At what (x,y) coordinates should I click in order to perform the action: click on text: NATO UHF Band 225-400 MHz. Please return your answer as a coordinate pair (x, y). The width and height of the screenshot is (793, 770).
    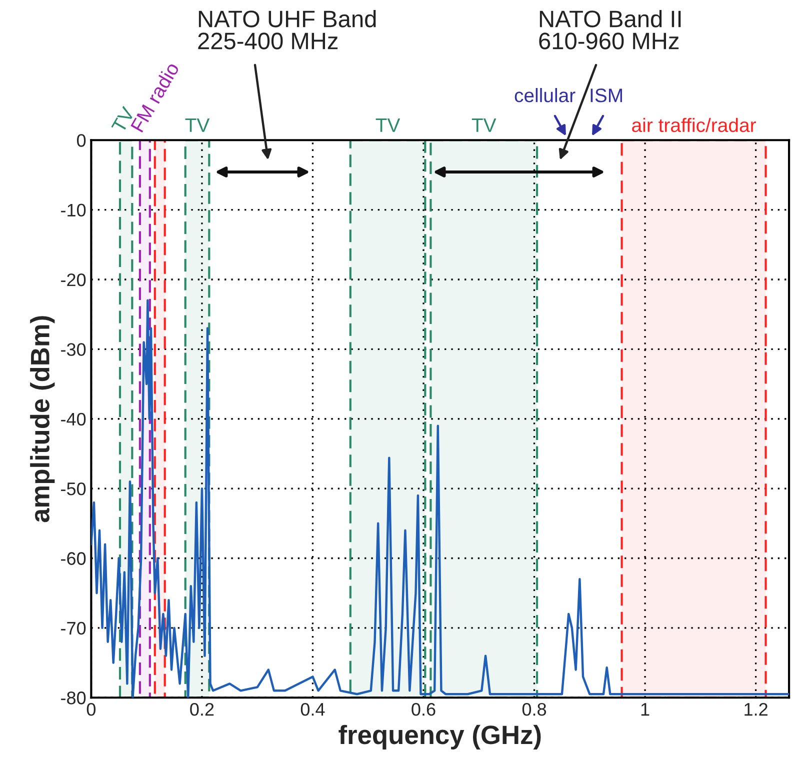
    Looking at the image, I should click on (287, 30).